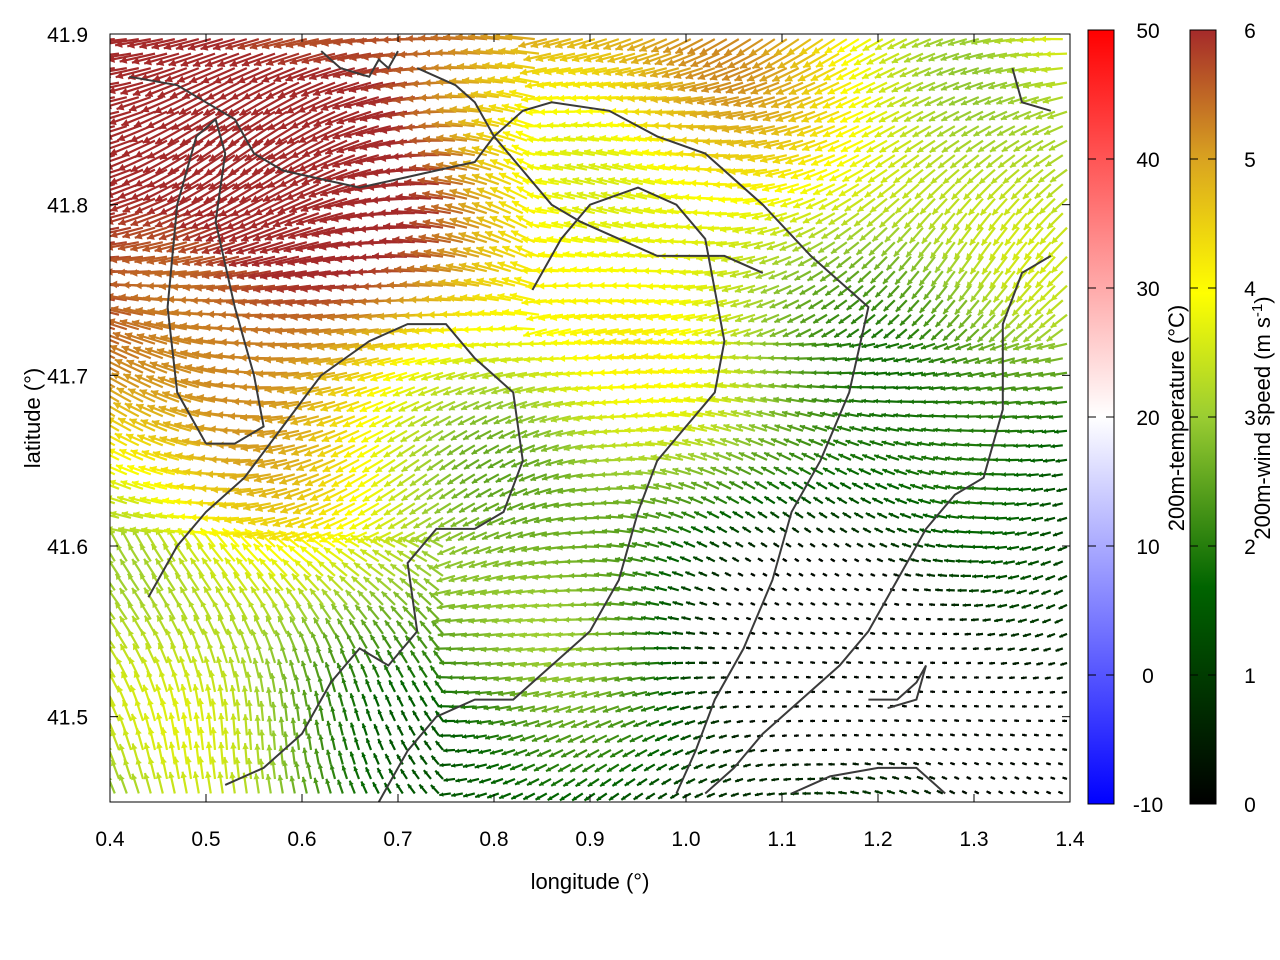 This screenshot has width=1280, height=960. Describe the element at coordinates (113, 757) in the screenshot. I see `wind-vector-shaft` at that location.